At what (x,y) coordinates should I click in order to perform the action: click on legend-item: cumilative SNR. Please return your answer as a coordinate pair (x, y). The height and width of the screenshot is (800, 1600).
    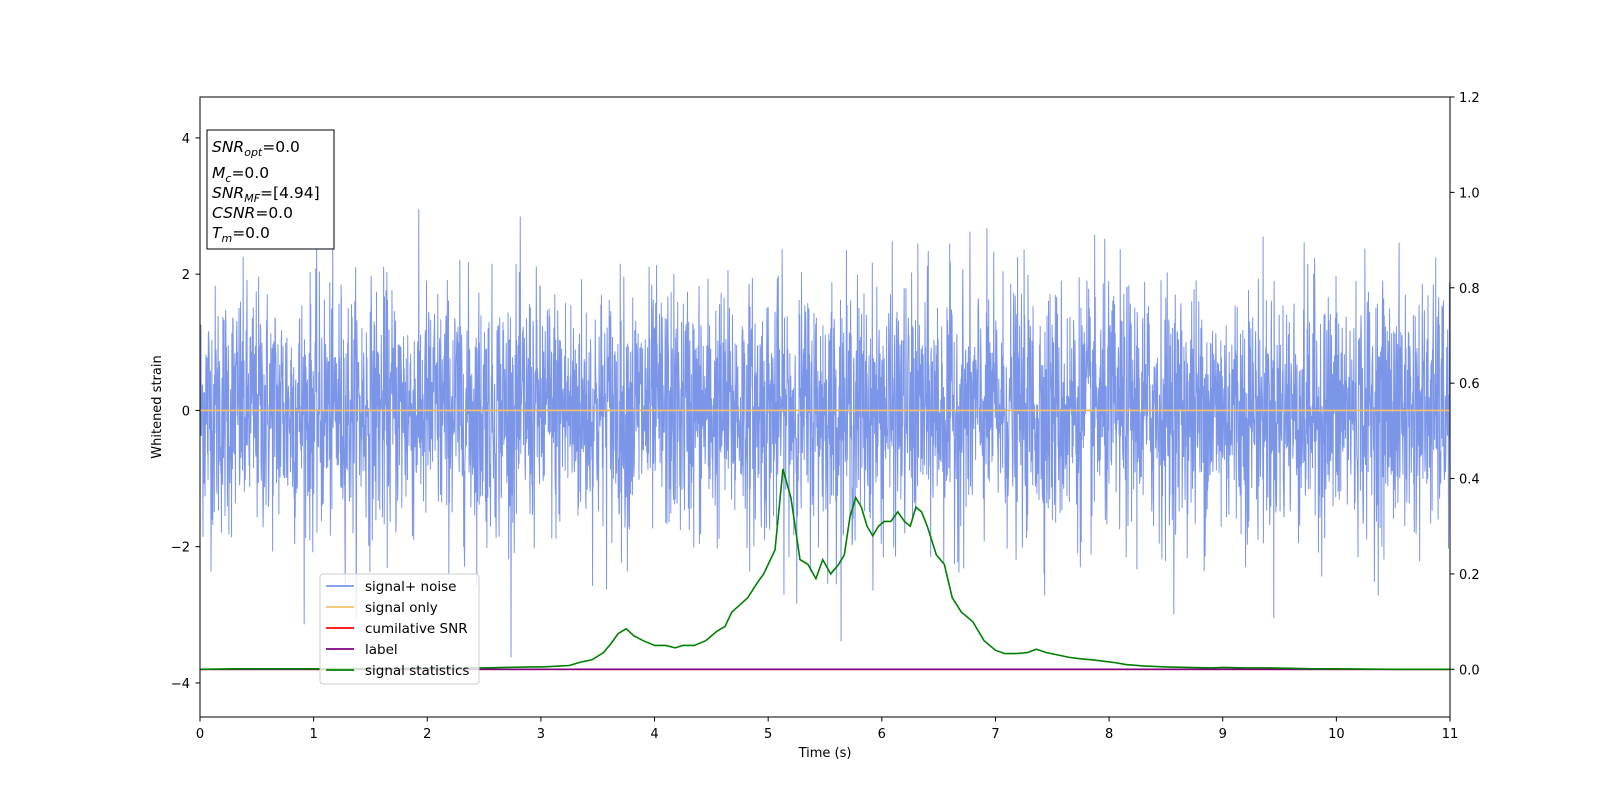
    Looking at the image, I should click on (397, 629).